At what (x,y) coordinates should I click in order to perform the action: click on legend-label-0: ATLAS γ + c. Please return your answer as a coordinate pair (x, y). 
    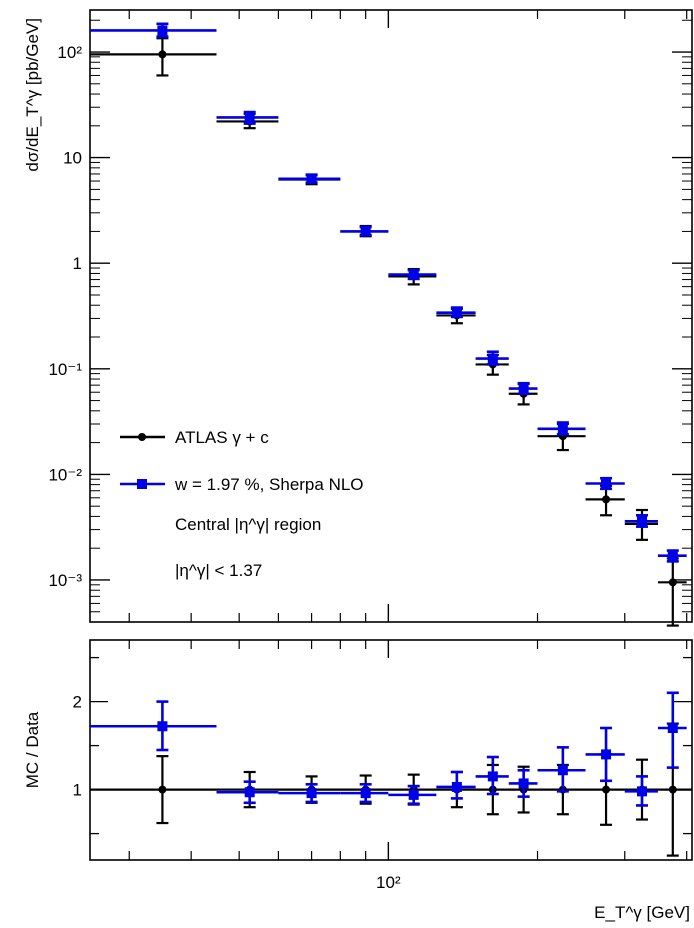
    Looking at the image, I should click on (222, 437).